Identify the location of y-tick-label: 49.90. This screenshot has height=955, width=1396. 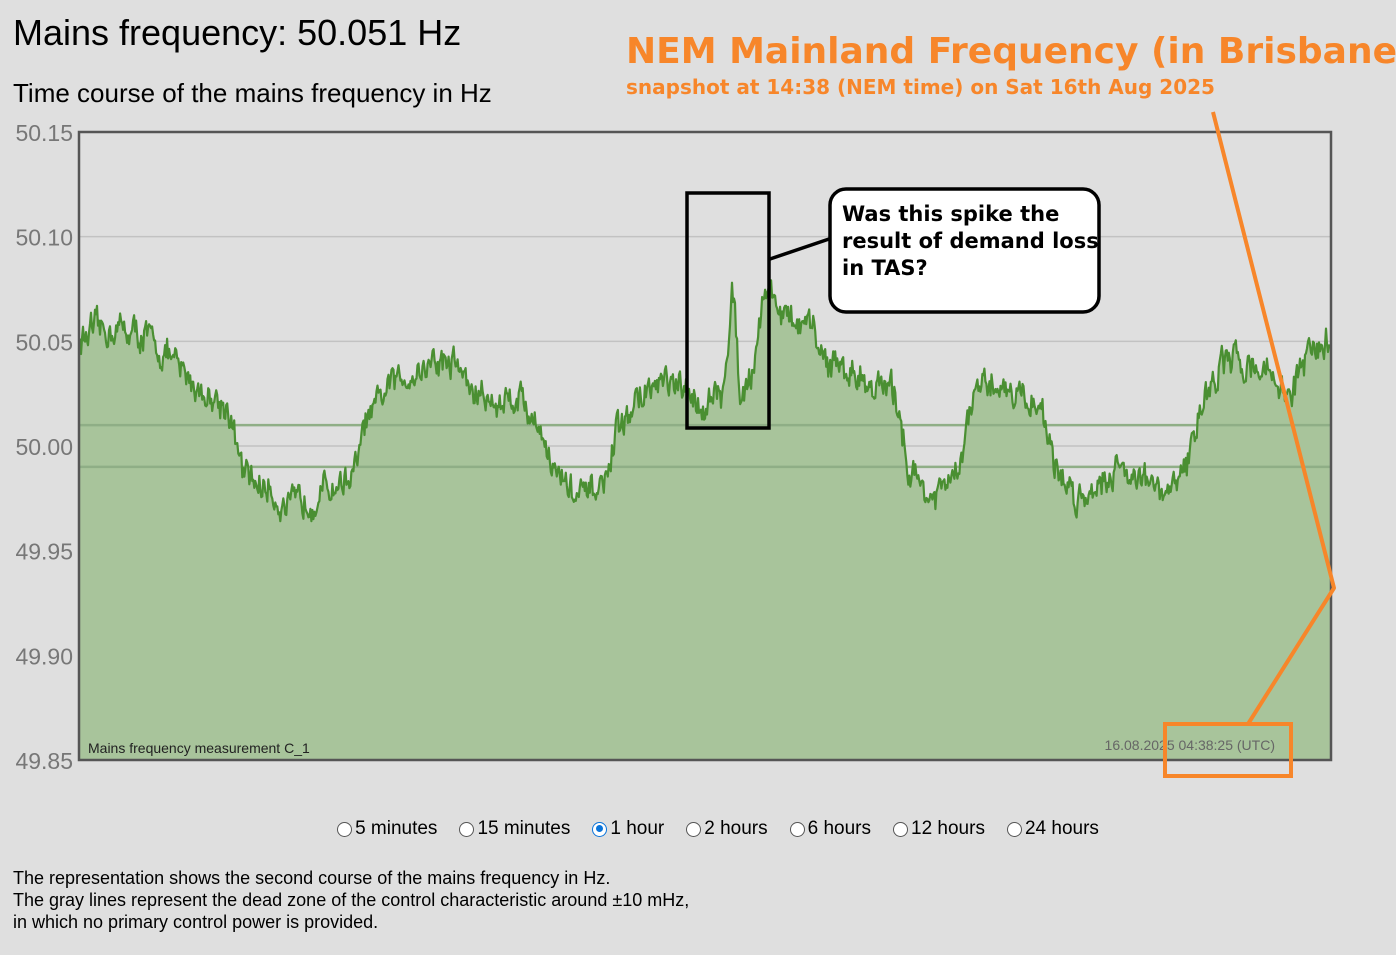
(44, 656).